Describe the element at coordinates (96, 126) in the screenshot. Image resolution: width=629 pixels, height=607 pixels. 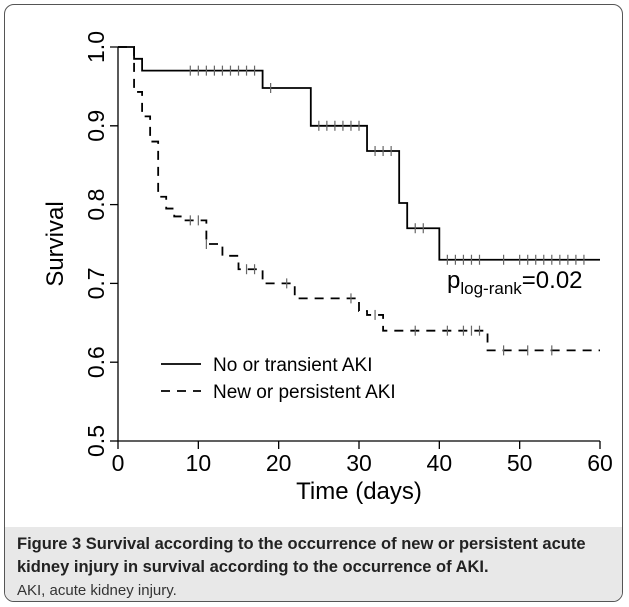
I see `y-tick-label: 0.9` at that location.